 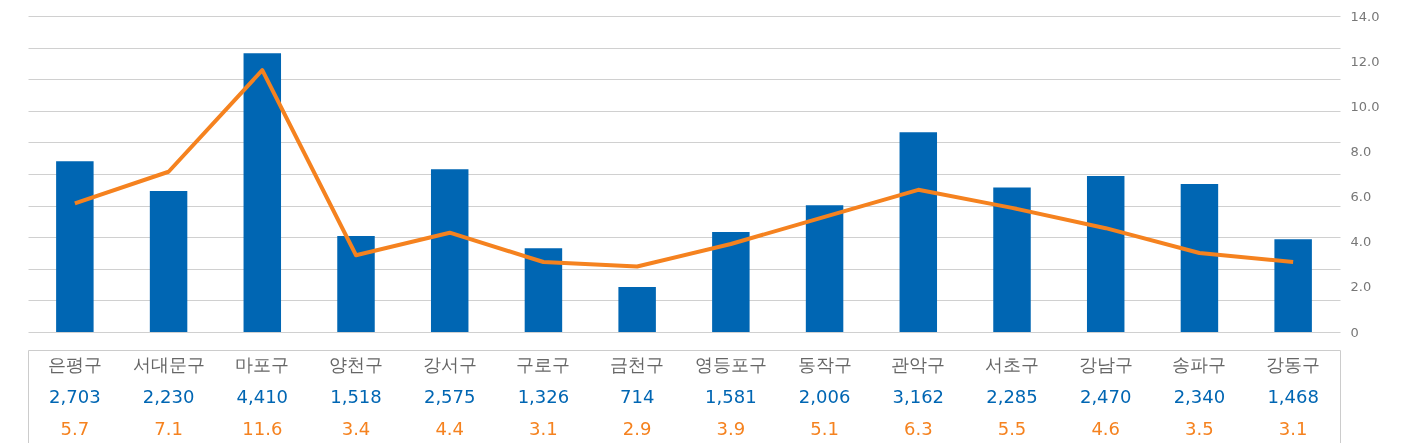 I want to click on y2-tick-label: 6.0, so click(x=1361, y=197).